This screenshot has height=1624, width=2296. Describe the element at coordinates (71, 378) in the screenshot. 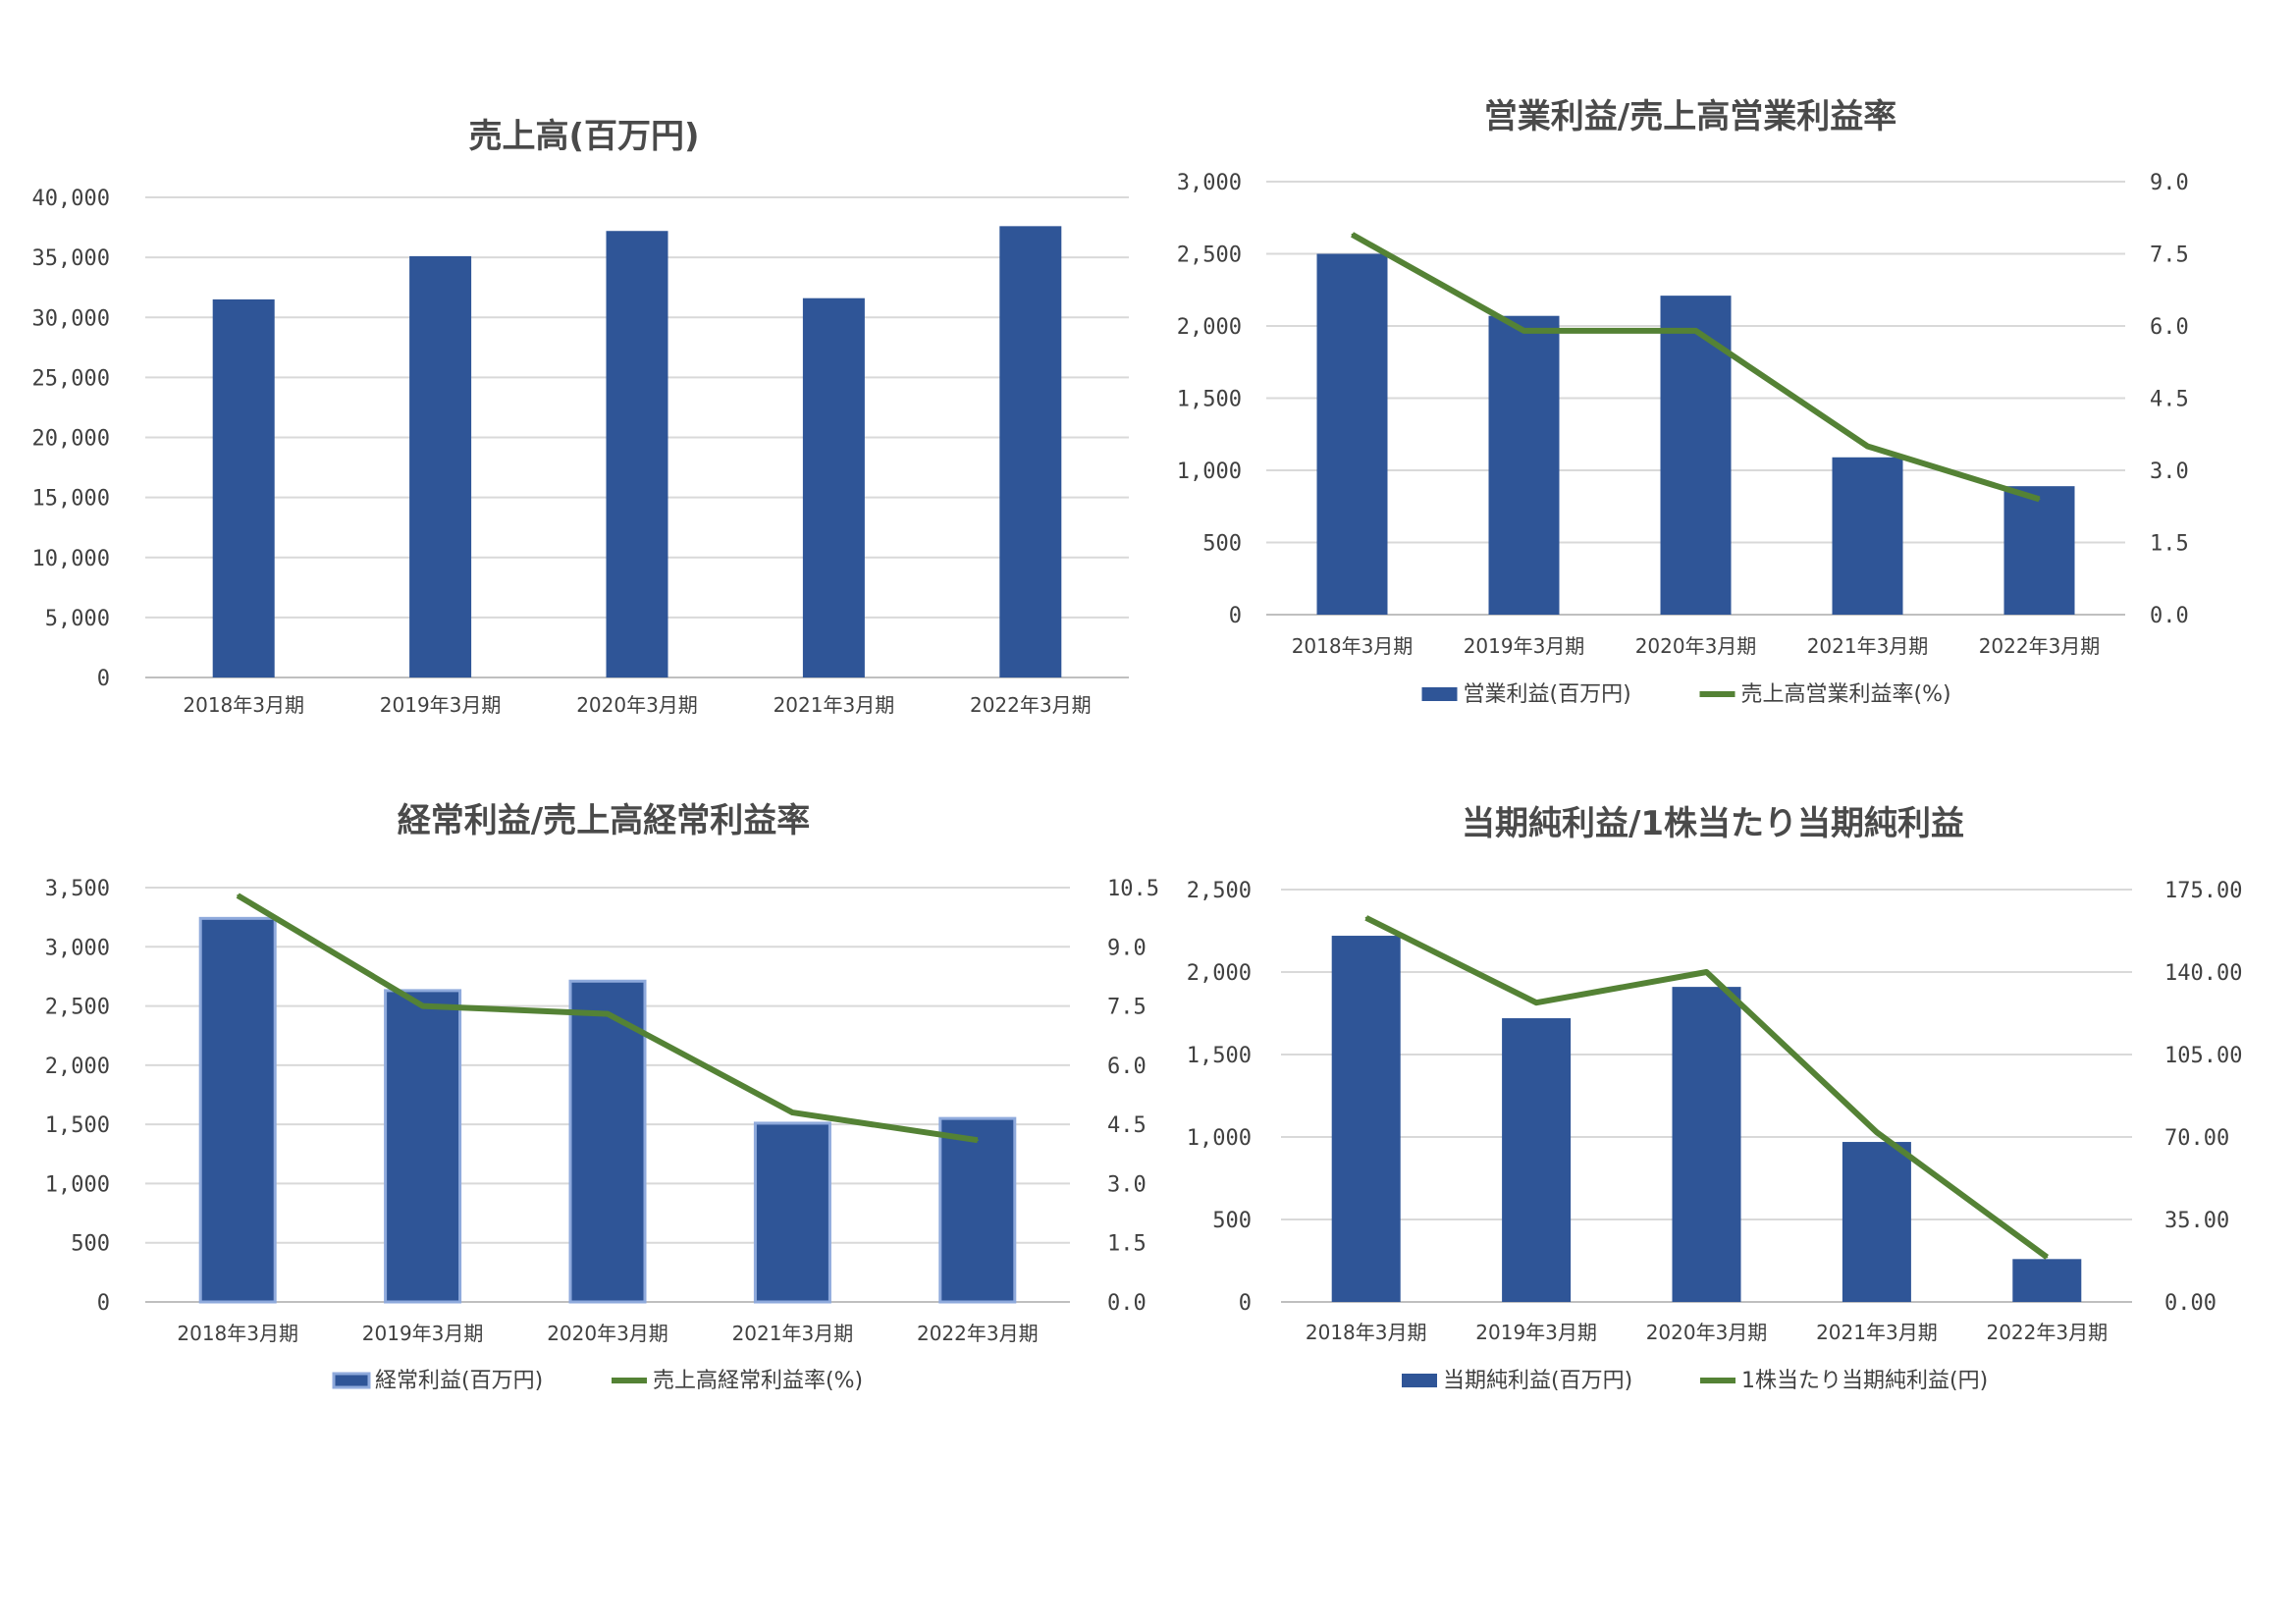

I see `y-tick-label: 25,000` at that location.